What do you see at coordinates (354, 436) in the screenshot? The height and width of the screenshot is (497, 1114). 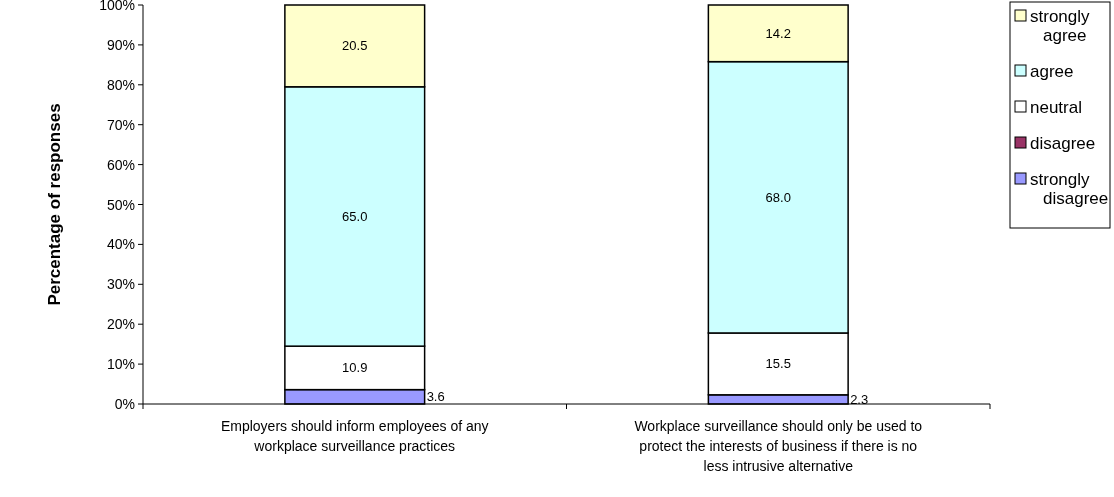 I see `x-tick-label: Employers should inform employees of any workplace surveillance practices` at bounding box center [354, 436].